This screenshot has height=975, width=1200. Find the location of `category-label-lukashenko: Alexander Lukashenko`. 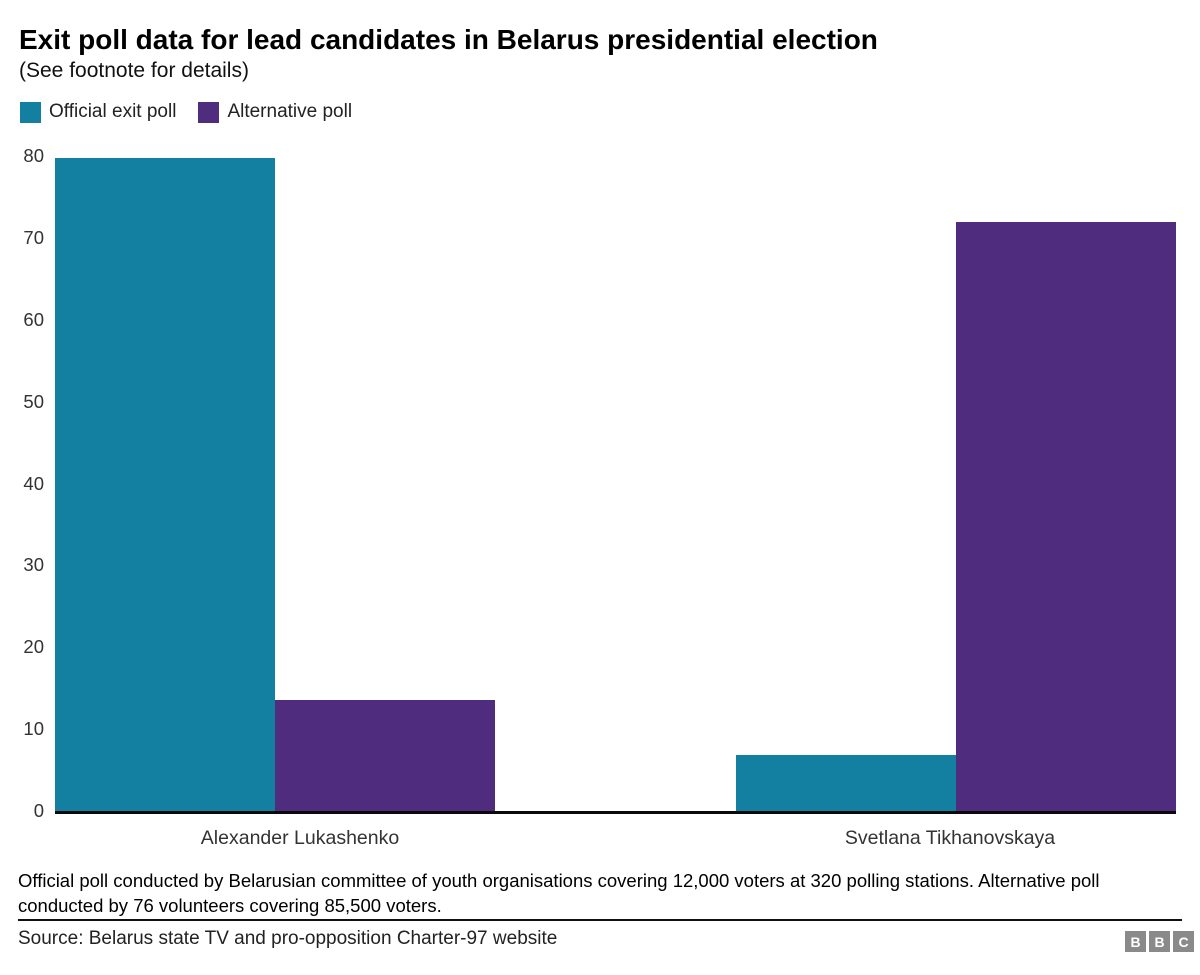

category-label-lukashenko: Alexander Lukashenko is located at coordinates (300, 838).